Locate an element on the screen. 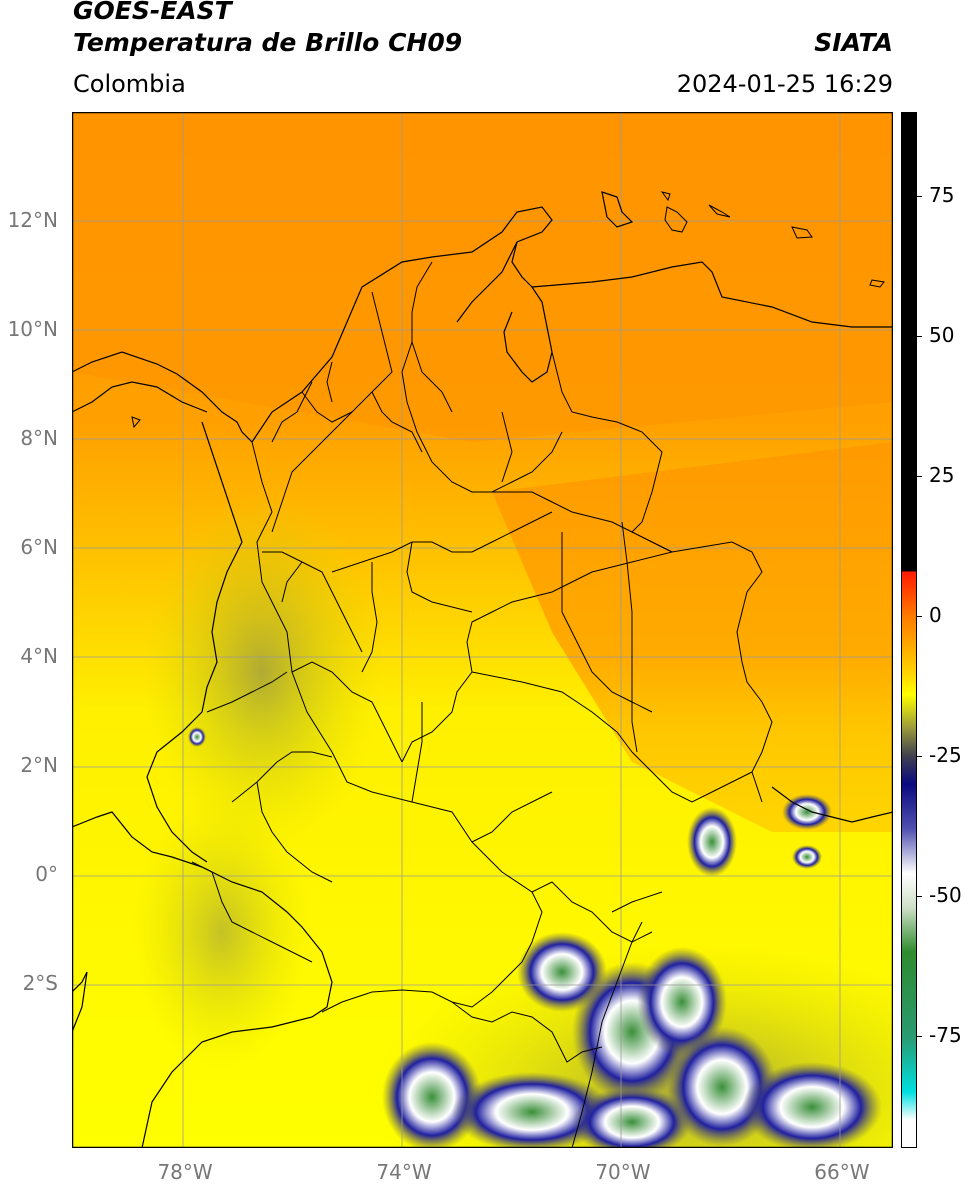 Image resolution: width=966 pixels, height=1190 pixels. lon-tick-label: 78°W is located at coordinates (185, 1172).